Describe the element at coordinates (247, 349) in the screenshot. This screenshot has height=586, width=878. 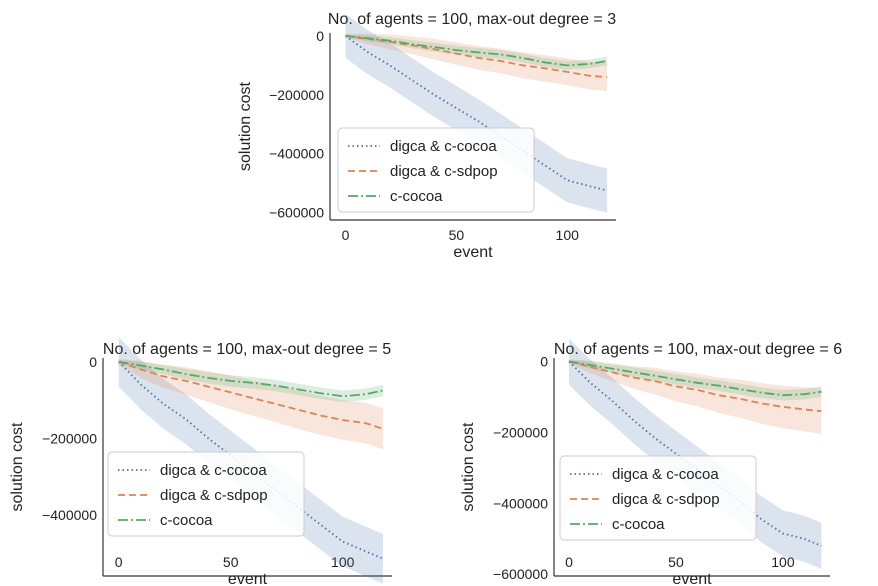
I see `chart-title: No. of agents = 100, max-out degree = 5` at that location.